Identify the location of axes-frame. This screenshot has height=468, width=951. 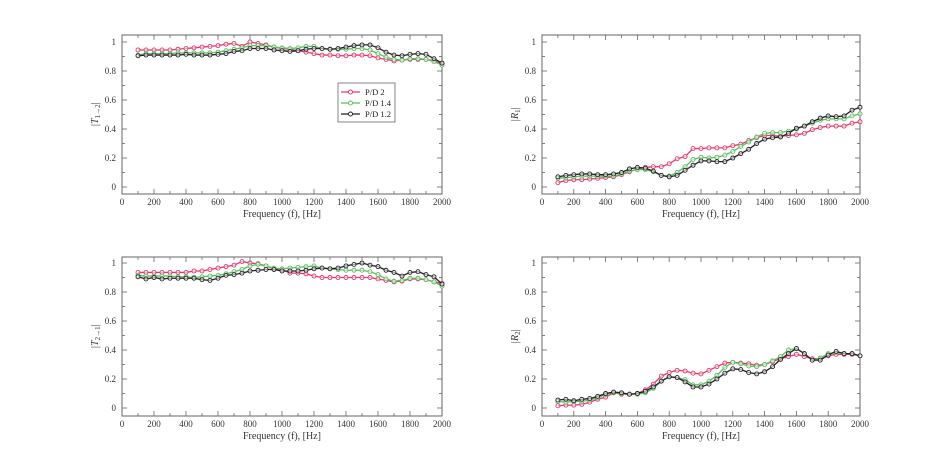
(701, 114).